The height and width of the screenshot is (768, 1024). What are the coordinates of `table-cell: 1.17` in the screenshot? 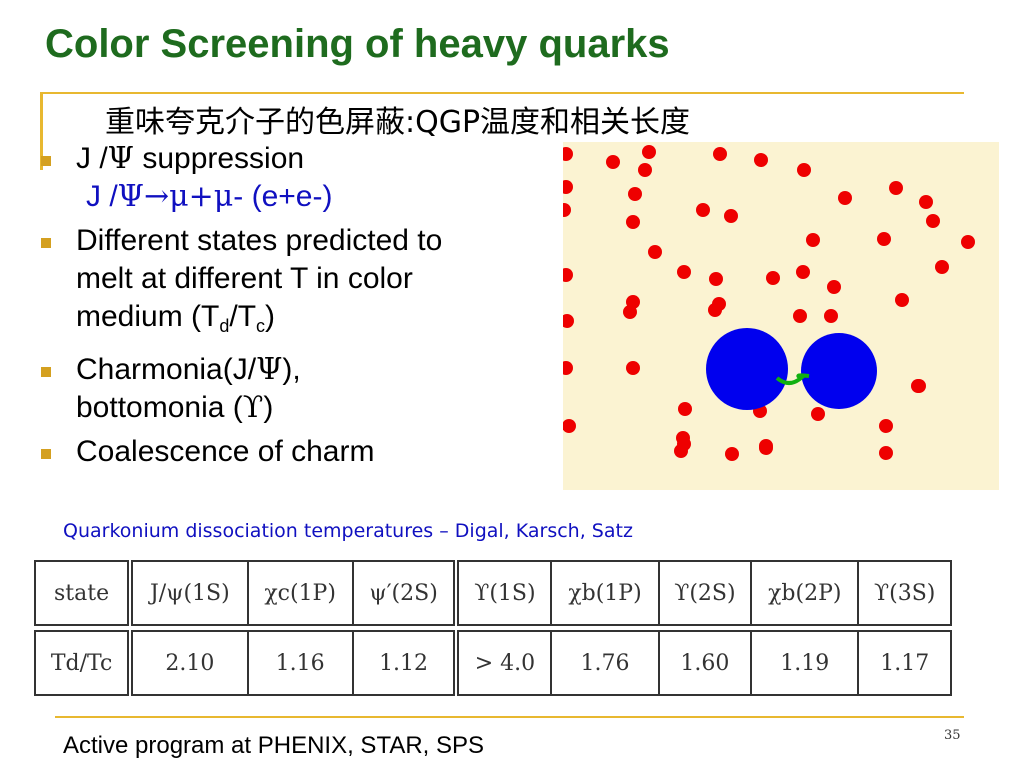 It's located at (904, 663).